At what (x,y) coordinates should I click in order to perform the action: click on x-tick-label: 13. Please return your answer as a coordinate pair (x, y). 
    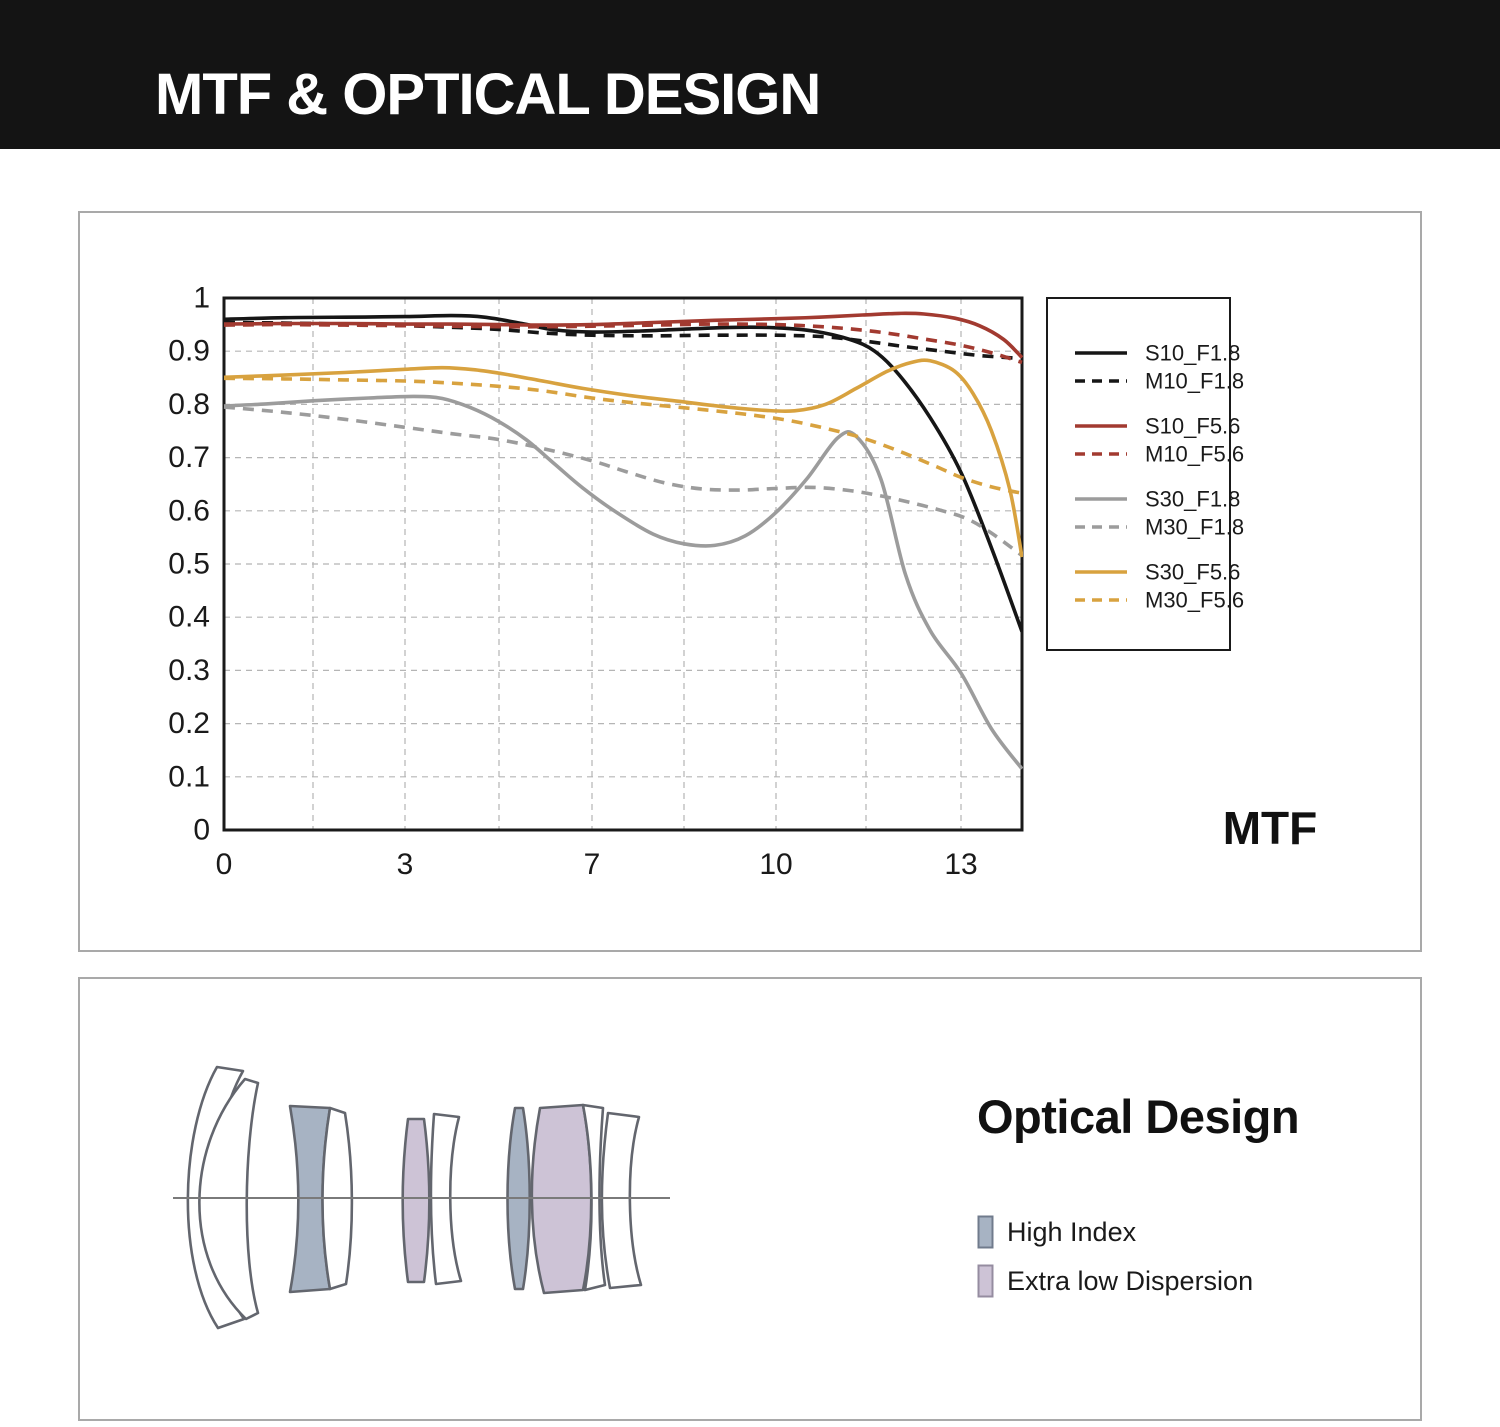
    Looking at the image, I should click on (960, 864).